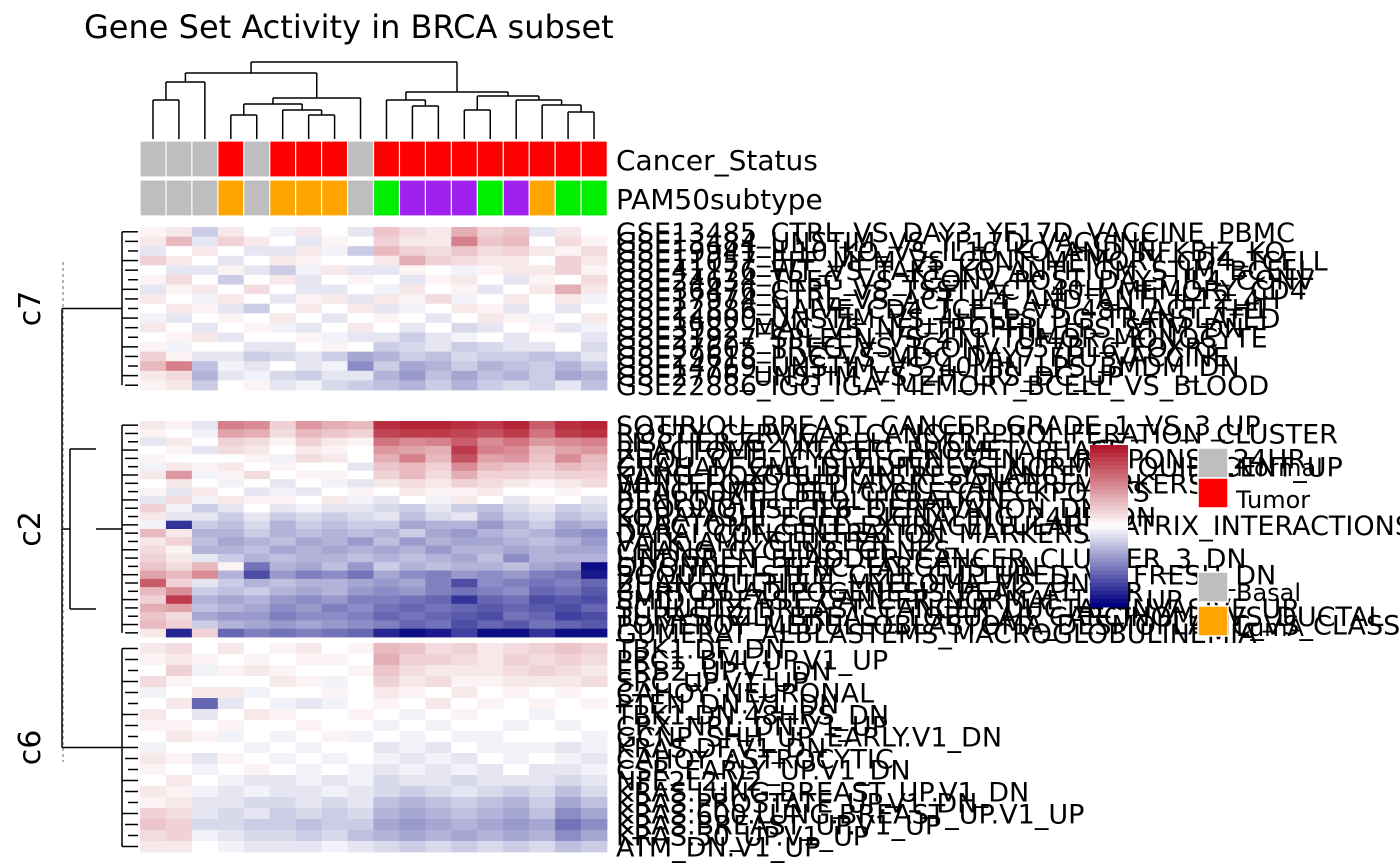  Describe the element at coordinates (30, 528) in the screenshot. I see `row-group-labels: c7 c2 c6` at that location.